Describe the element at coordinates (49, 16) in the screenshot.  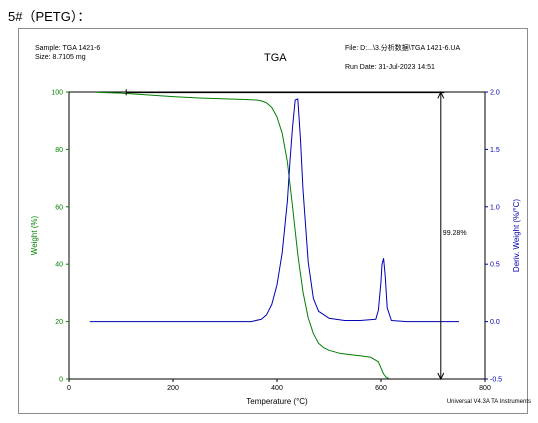
I see `page-heading: 5#（PETG）：` at that location.